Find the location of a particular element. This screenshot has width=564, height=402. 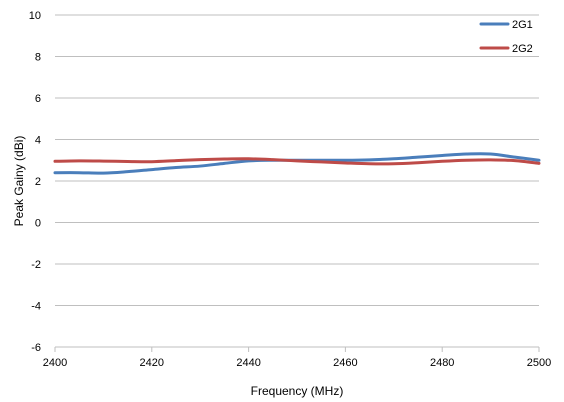

y-tick-label: 0 is located at coordinates (38, 224).